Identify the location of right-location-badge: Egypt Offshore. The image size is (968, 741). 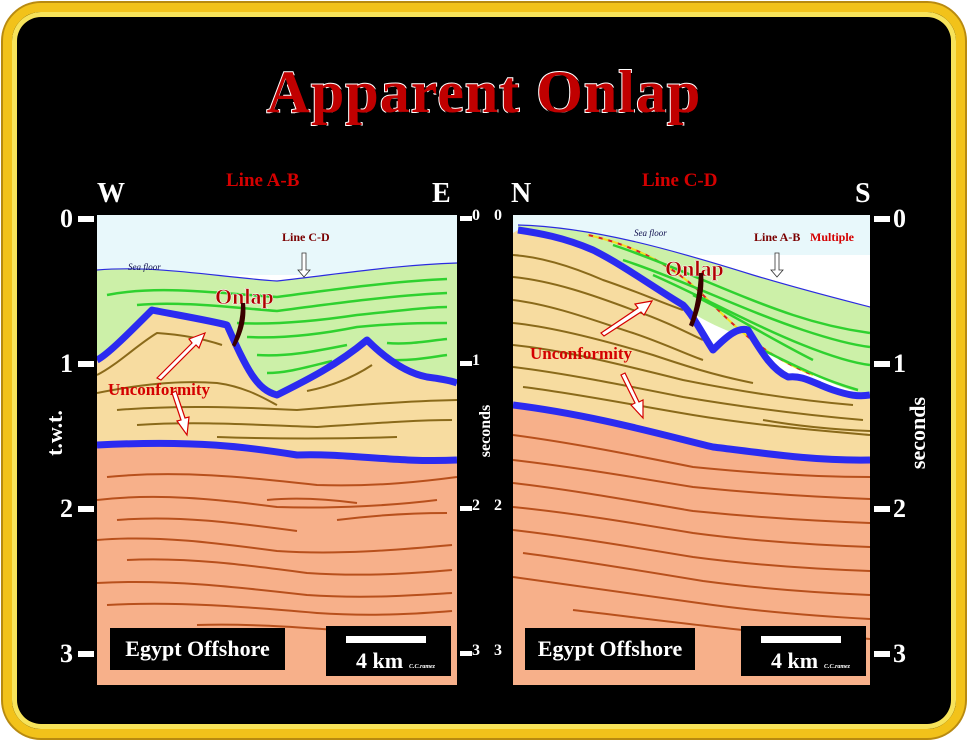
(610, 649).